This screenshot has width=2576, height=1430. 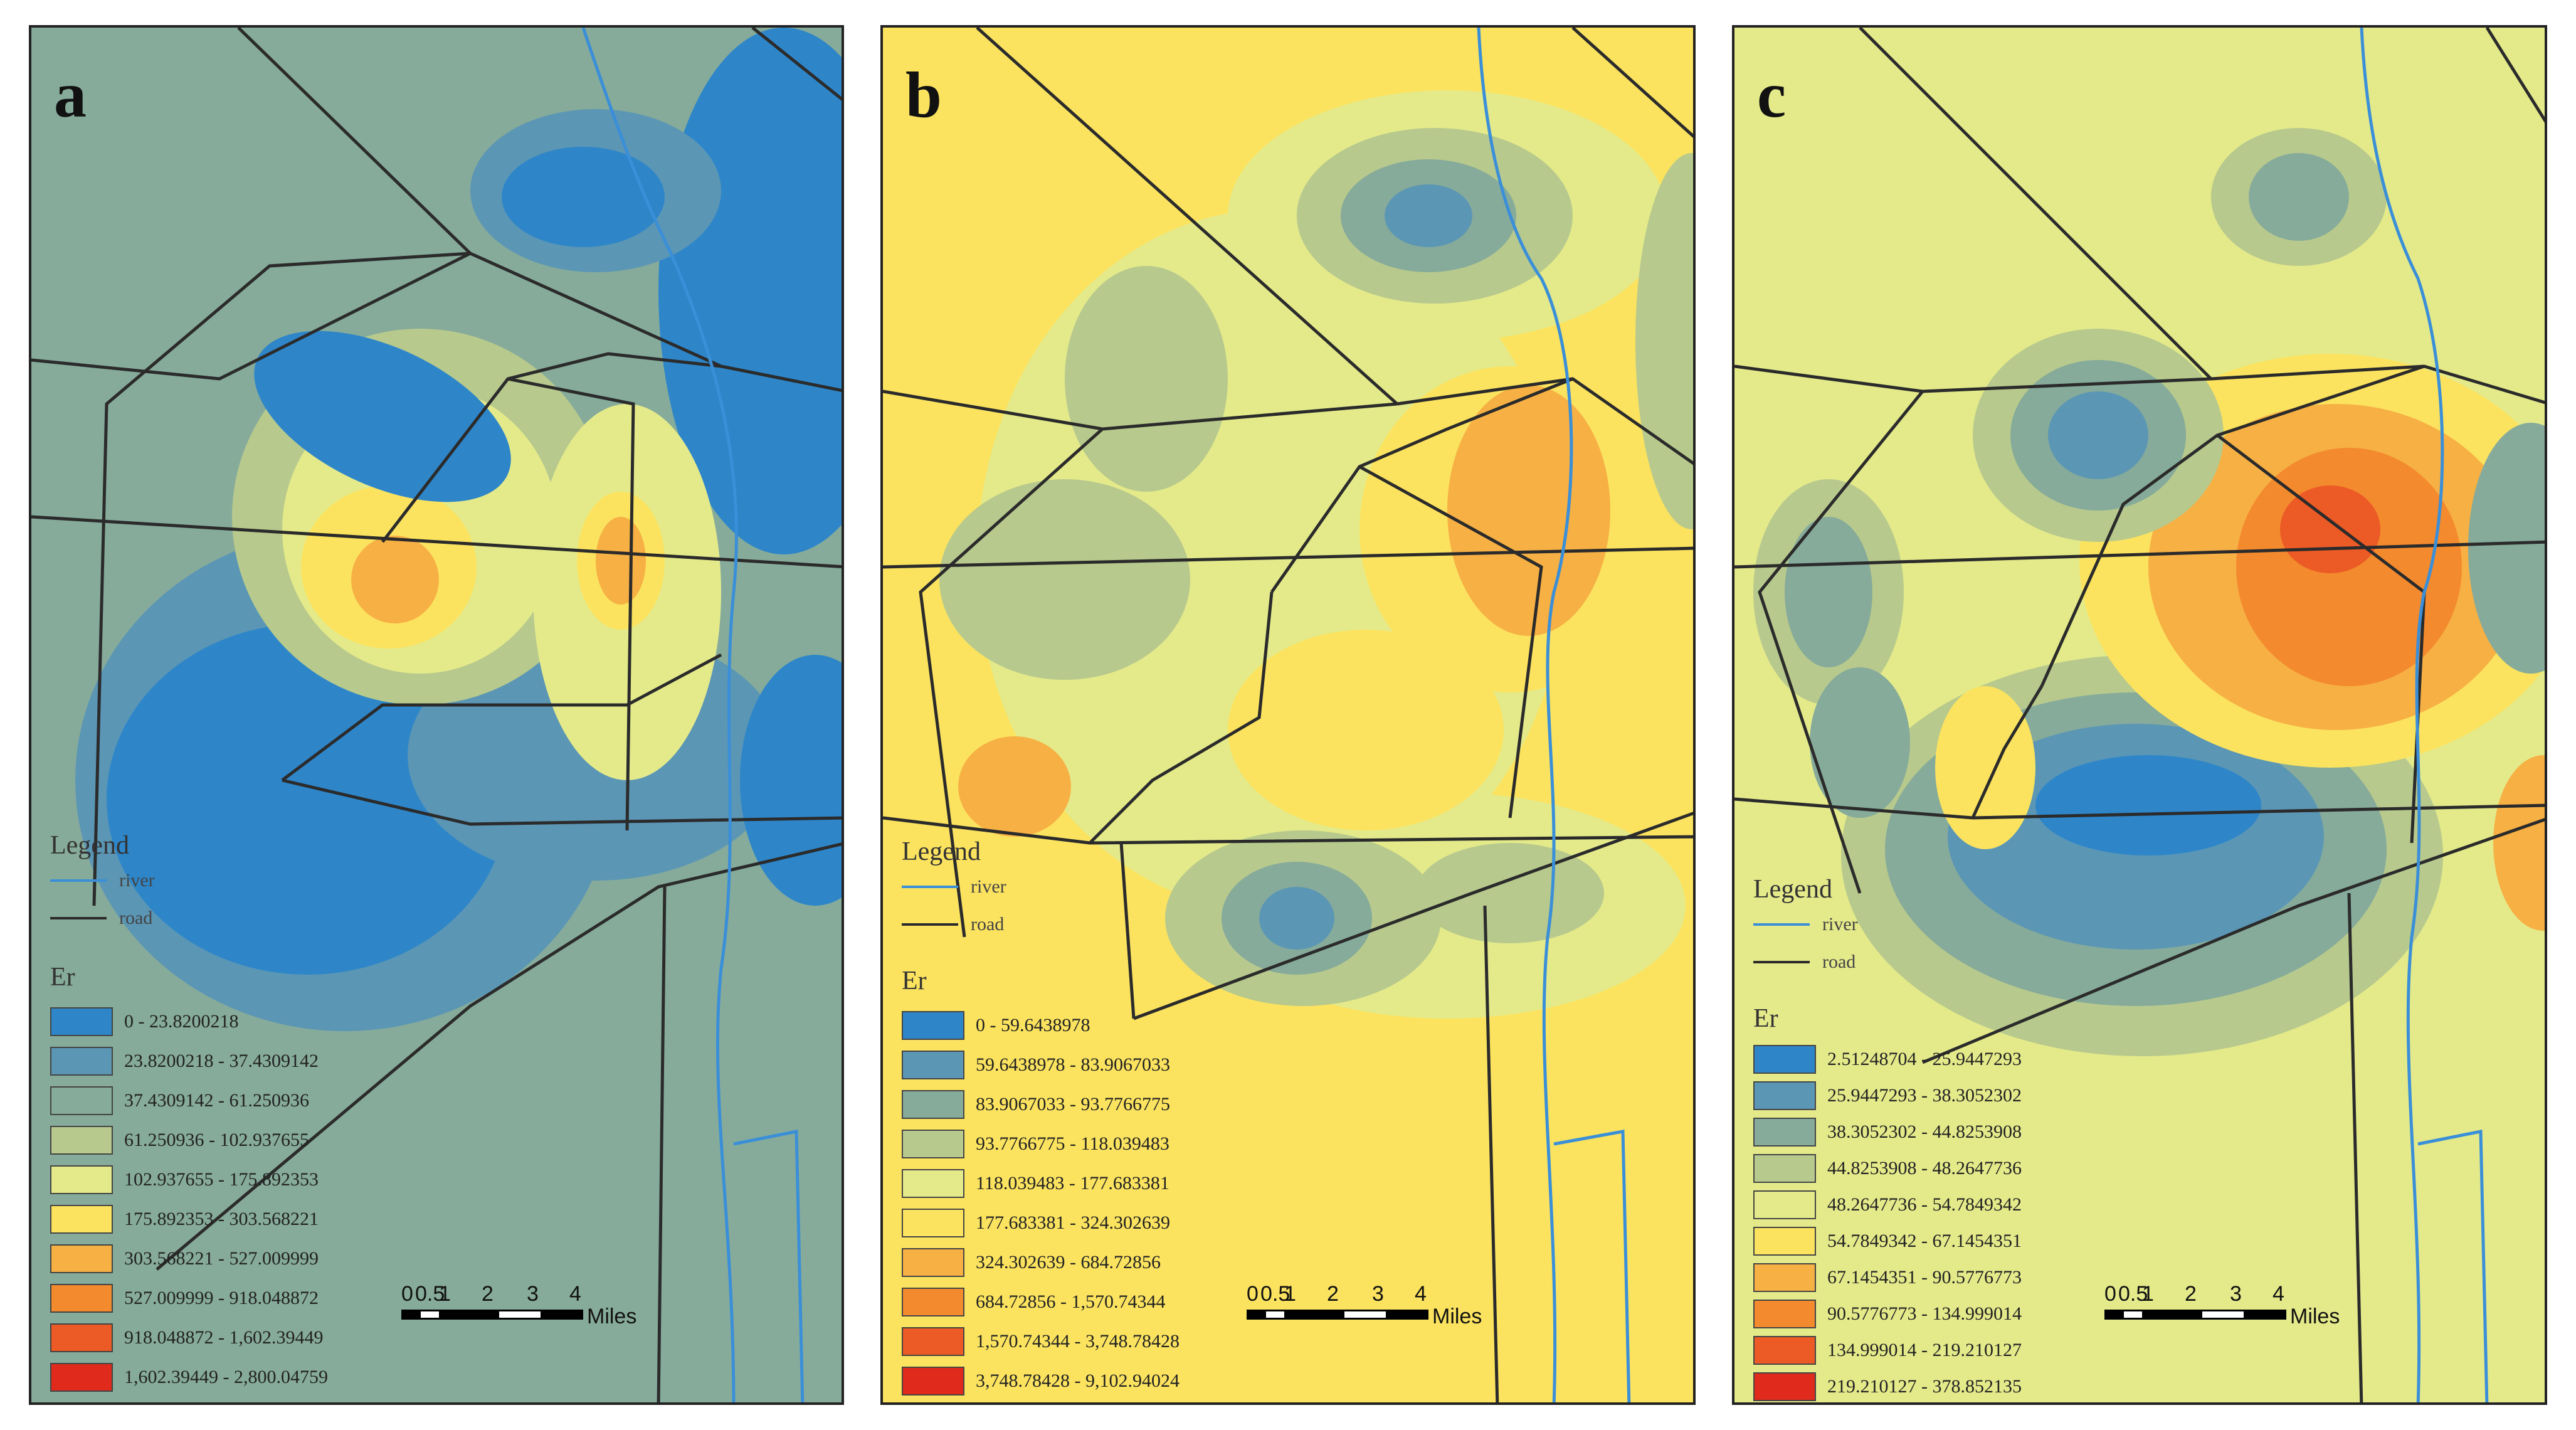 What do you see at coordinates (221, 1298) in the screenshot?
I see `class-range: 527.009999 - 918.048872` at bounding box center [221, 1298].